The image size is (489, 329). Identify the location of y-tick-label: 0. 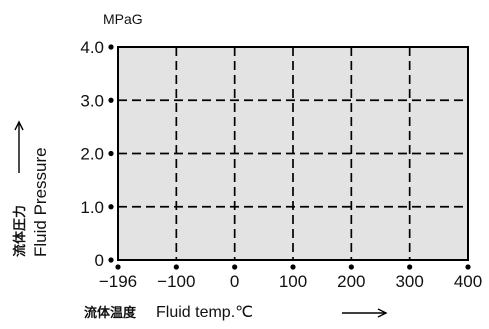
(99, 260).